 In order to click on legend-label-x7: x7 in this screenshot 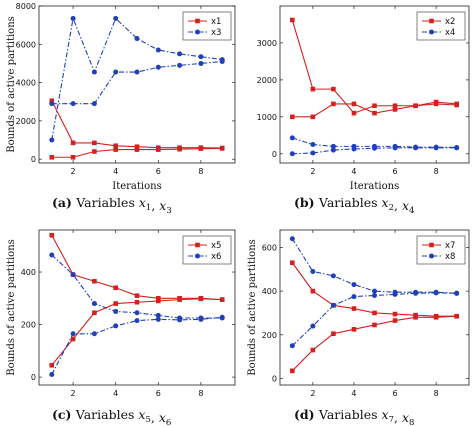, I will do `click(450, 246)`.